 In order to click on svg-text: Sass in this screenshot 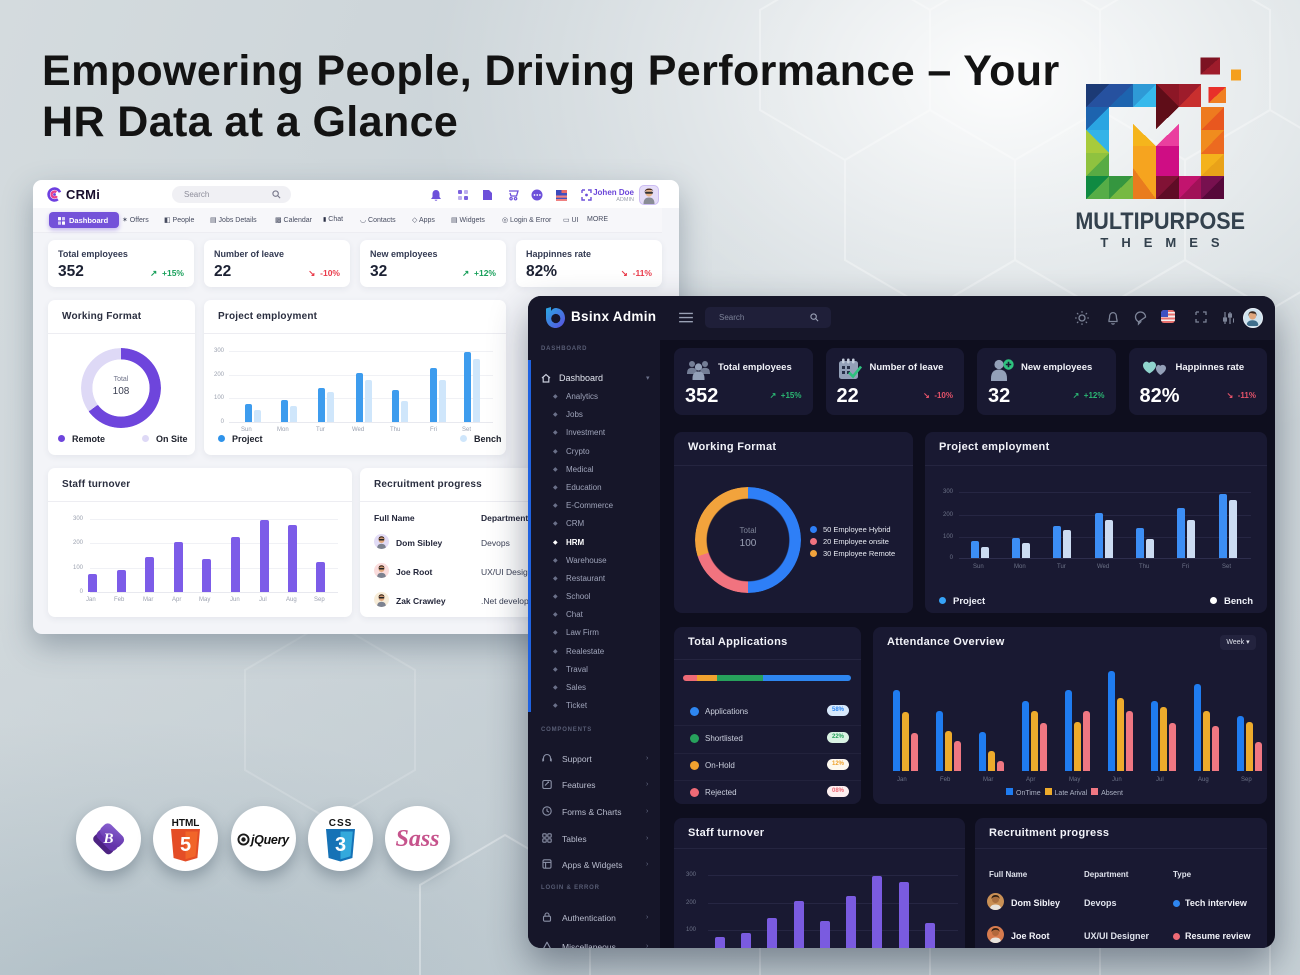, I will do `click(417, 839)`.